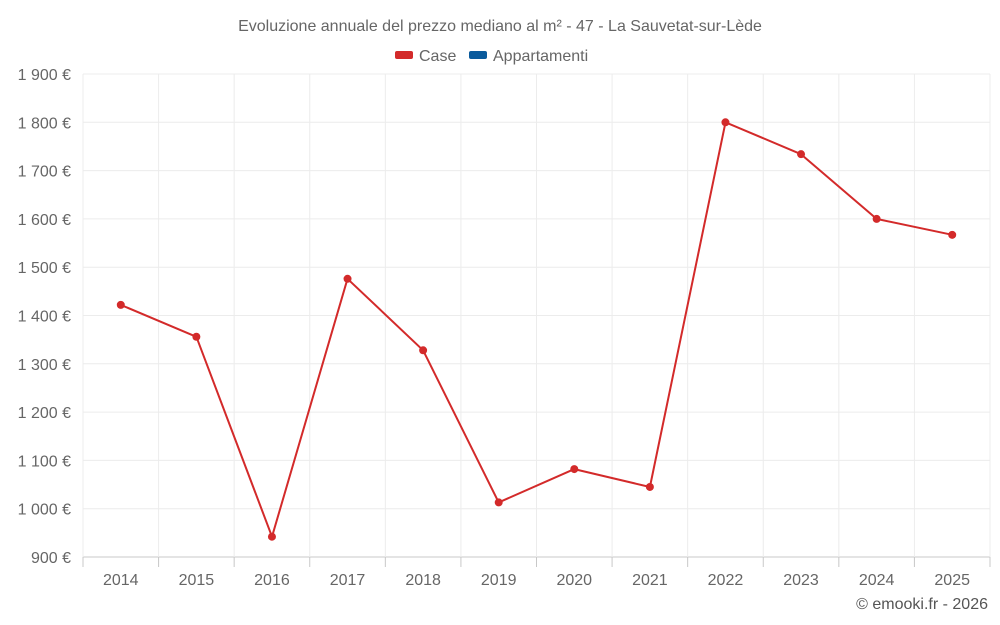 The height and width of the screenshot is (625, 1000). Describe the element at coordinates (877, 580) in the screenshot. I see `x-tick-label: 2024` at that location.